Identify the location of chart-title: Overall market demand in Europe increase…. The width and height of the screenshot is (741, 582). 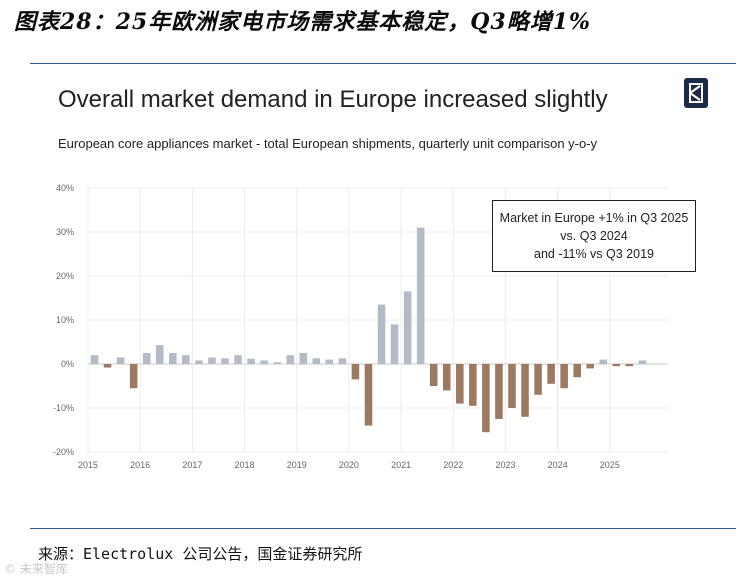
(333, 99).